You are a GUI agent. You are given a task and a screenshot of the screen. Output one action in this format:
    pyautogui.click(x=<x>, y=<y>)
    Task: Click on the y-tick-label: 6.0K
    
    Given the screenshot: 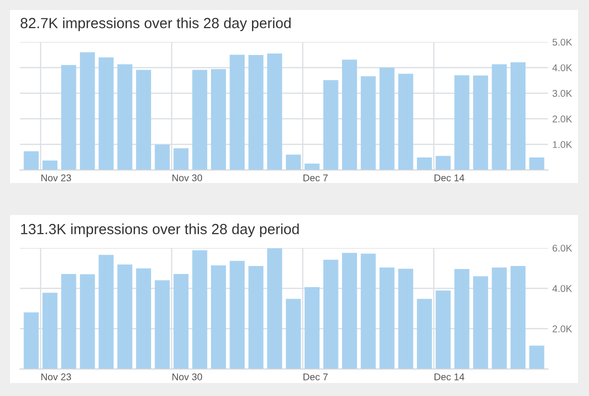 What is the action you would take?
    pyautogui.click(x=562, y=248)
    